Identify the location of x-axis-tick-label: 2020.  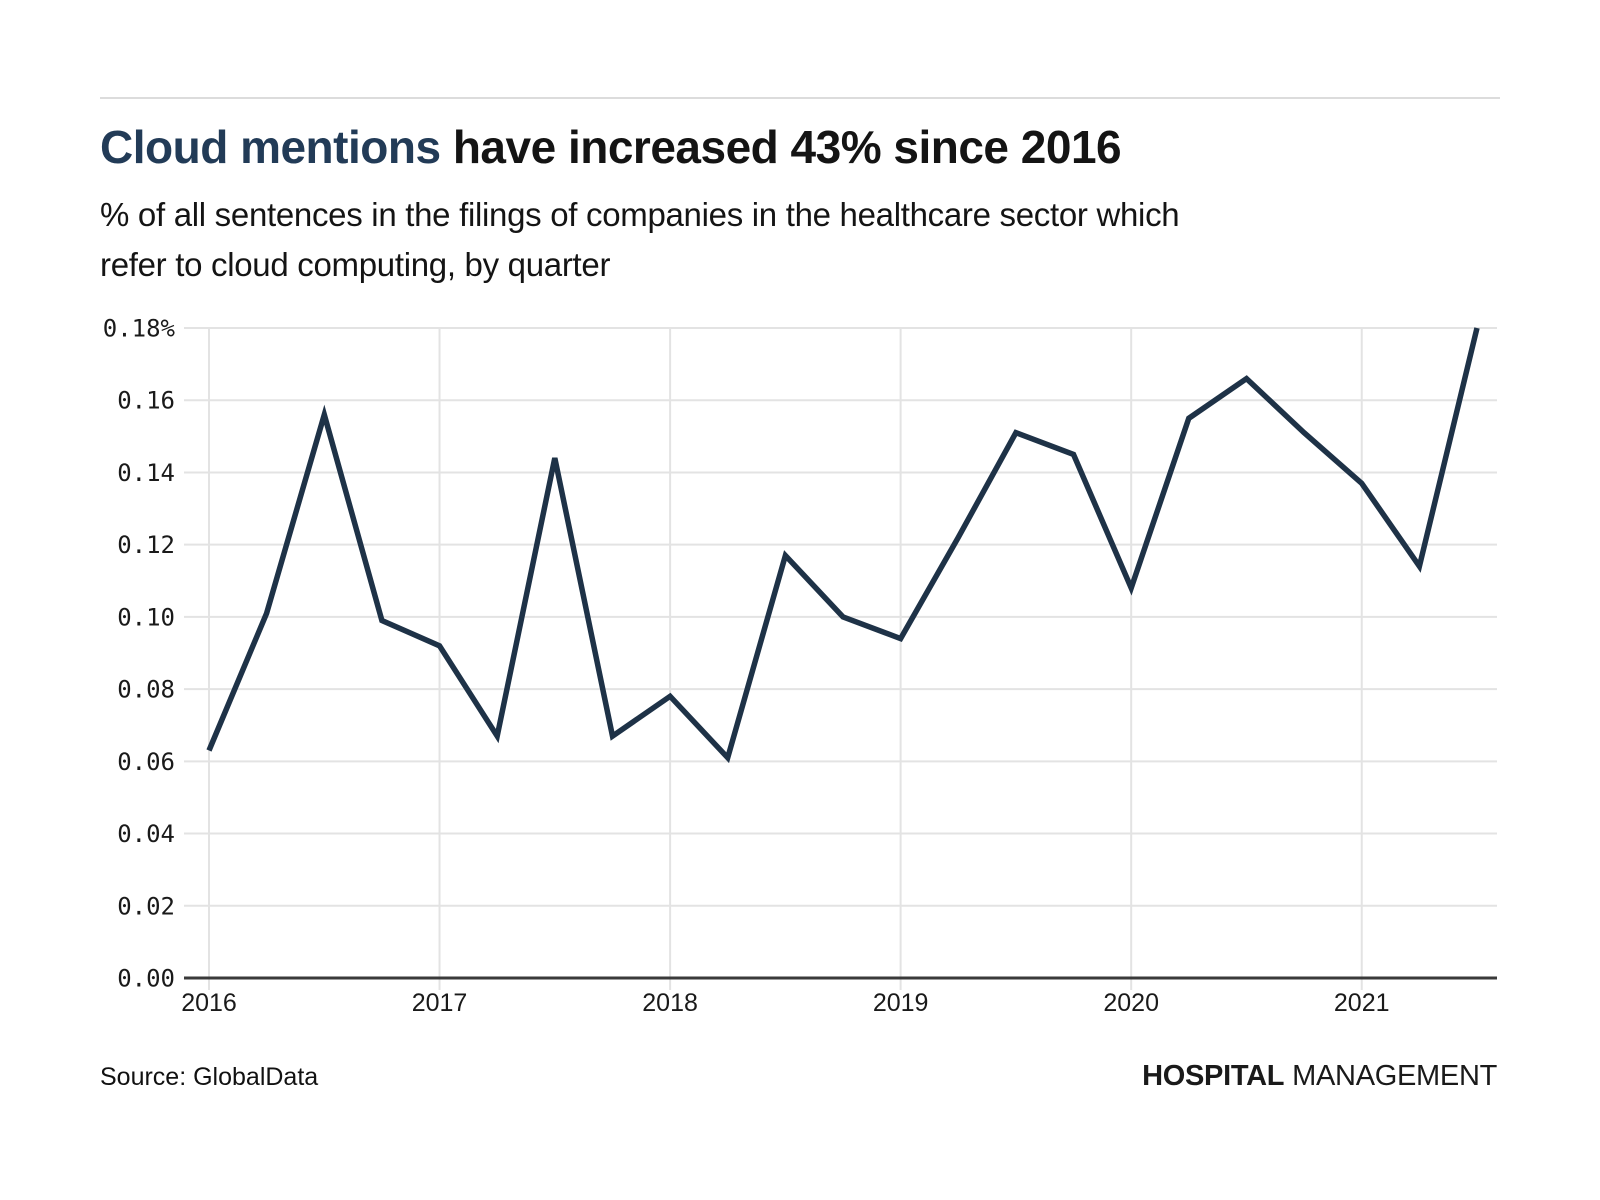
(1131, 1003).